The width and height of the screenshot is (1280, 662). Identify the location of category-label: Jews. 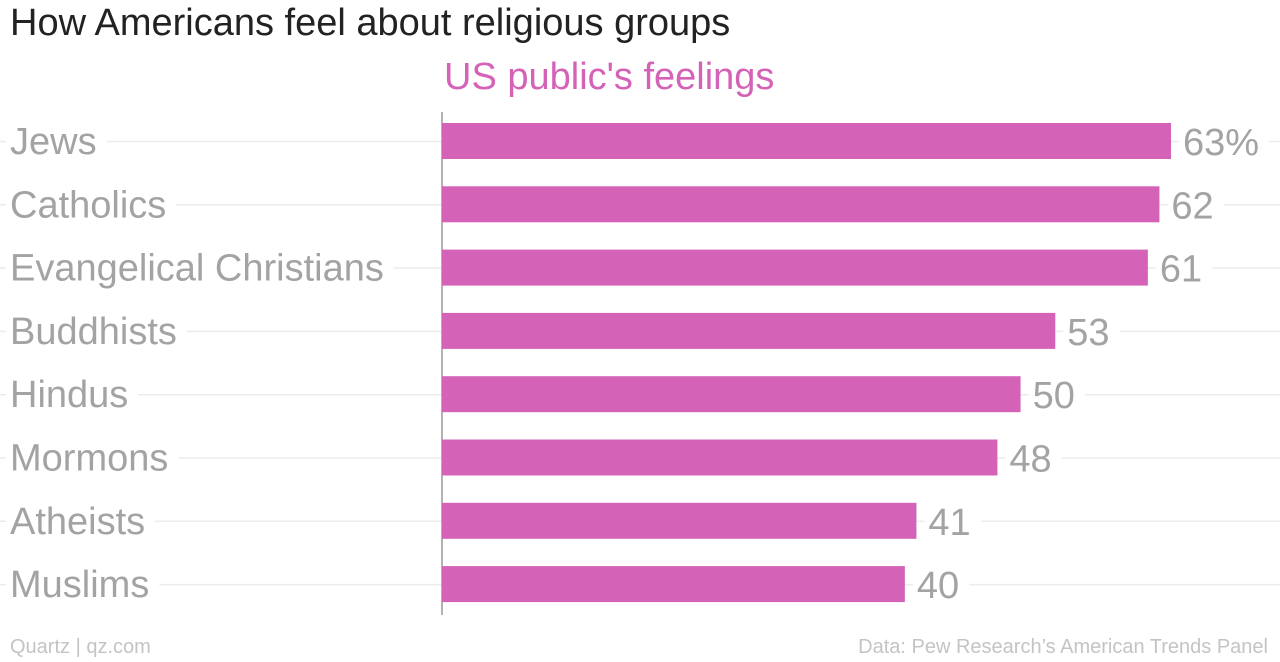
(53, 142).